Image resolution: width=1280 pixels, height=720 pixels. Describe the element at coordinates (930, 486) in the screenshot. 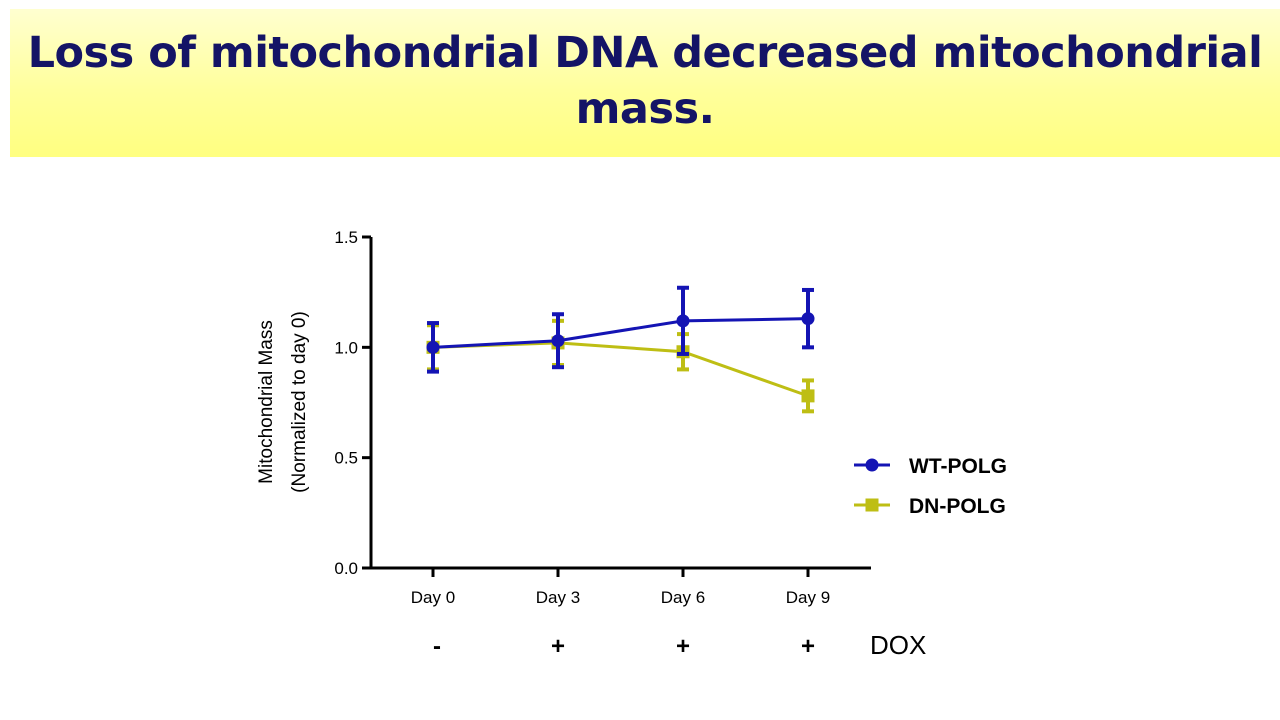

I see `legend: WT-POLG DN-POLG` at that location.